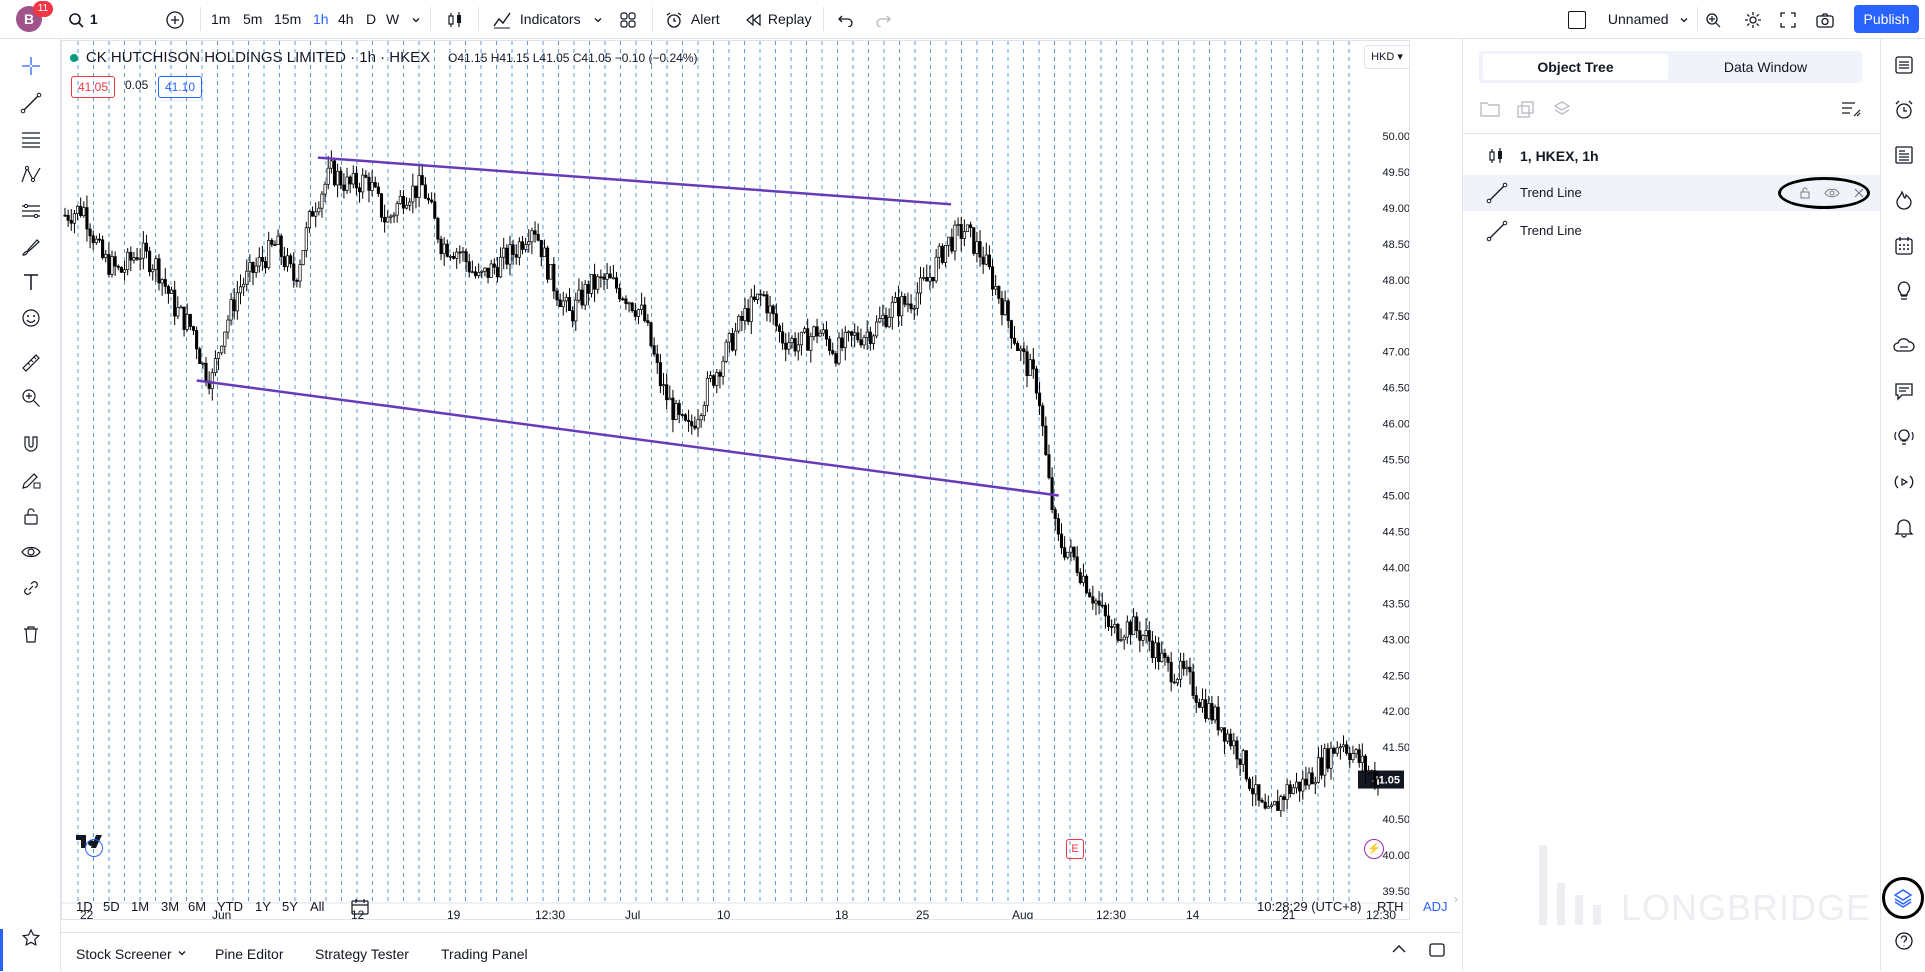  What do you see at coordinates (692, 19) in the screenshot?
I see `alert-button: Alert` at bounding box center [692, 19].